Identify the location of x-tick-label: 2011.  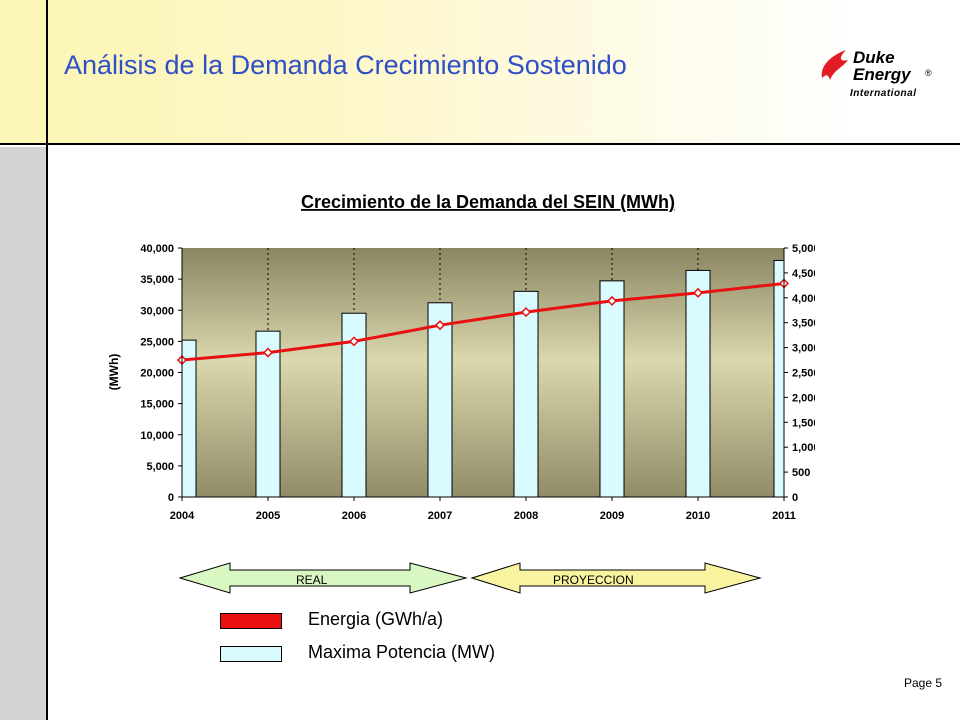
(784, 516).